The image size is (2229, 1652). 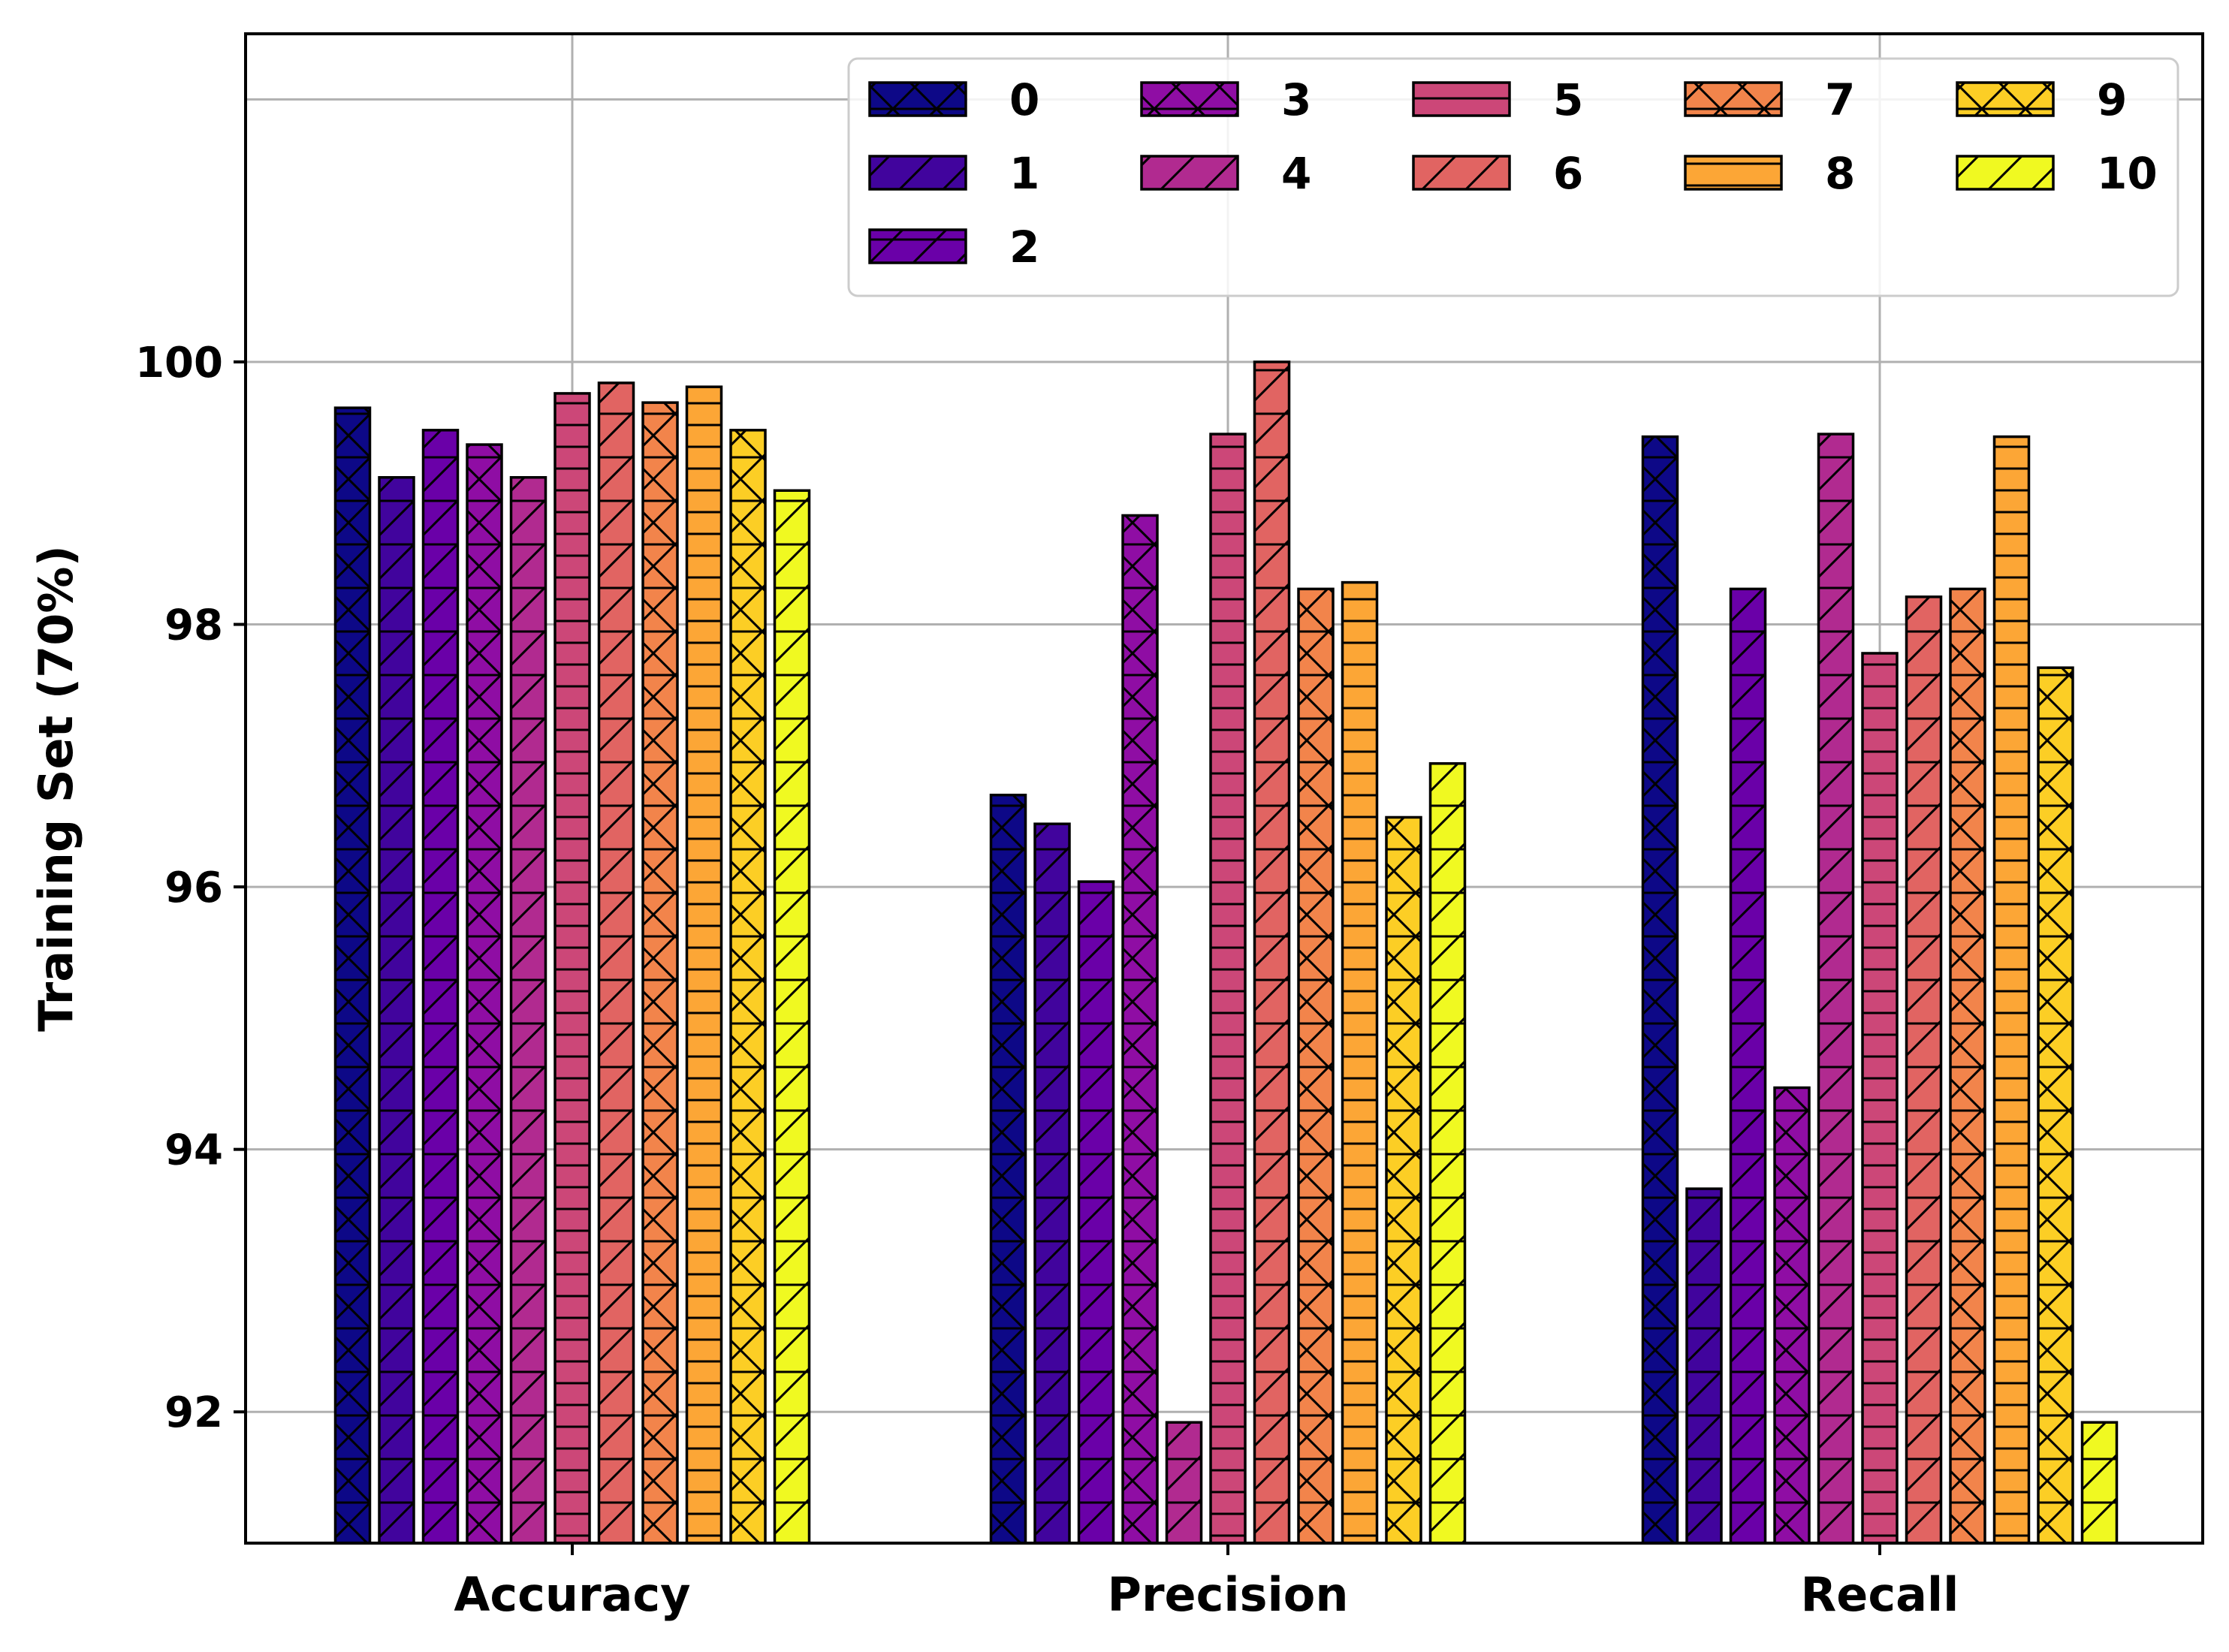 I want to click on legend-item-0: 0, so click(x=953, y=99).